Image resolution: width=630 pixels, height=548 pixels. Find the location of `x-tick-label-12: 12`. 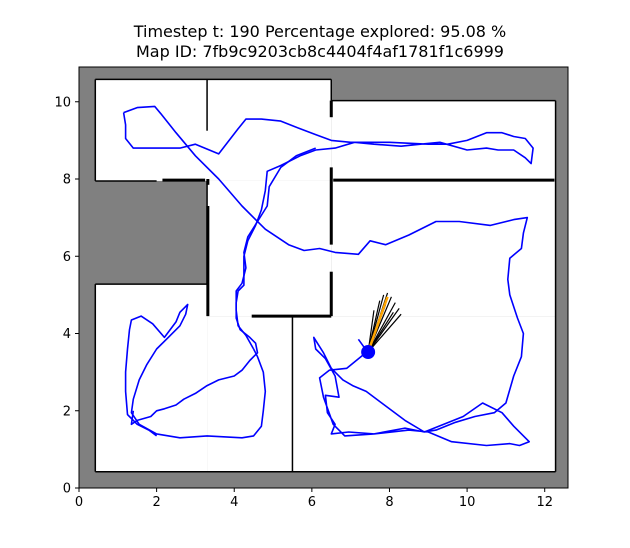

x-tick-label-12: 12 is located at coordinates (544, 502).